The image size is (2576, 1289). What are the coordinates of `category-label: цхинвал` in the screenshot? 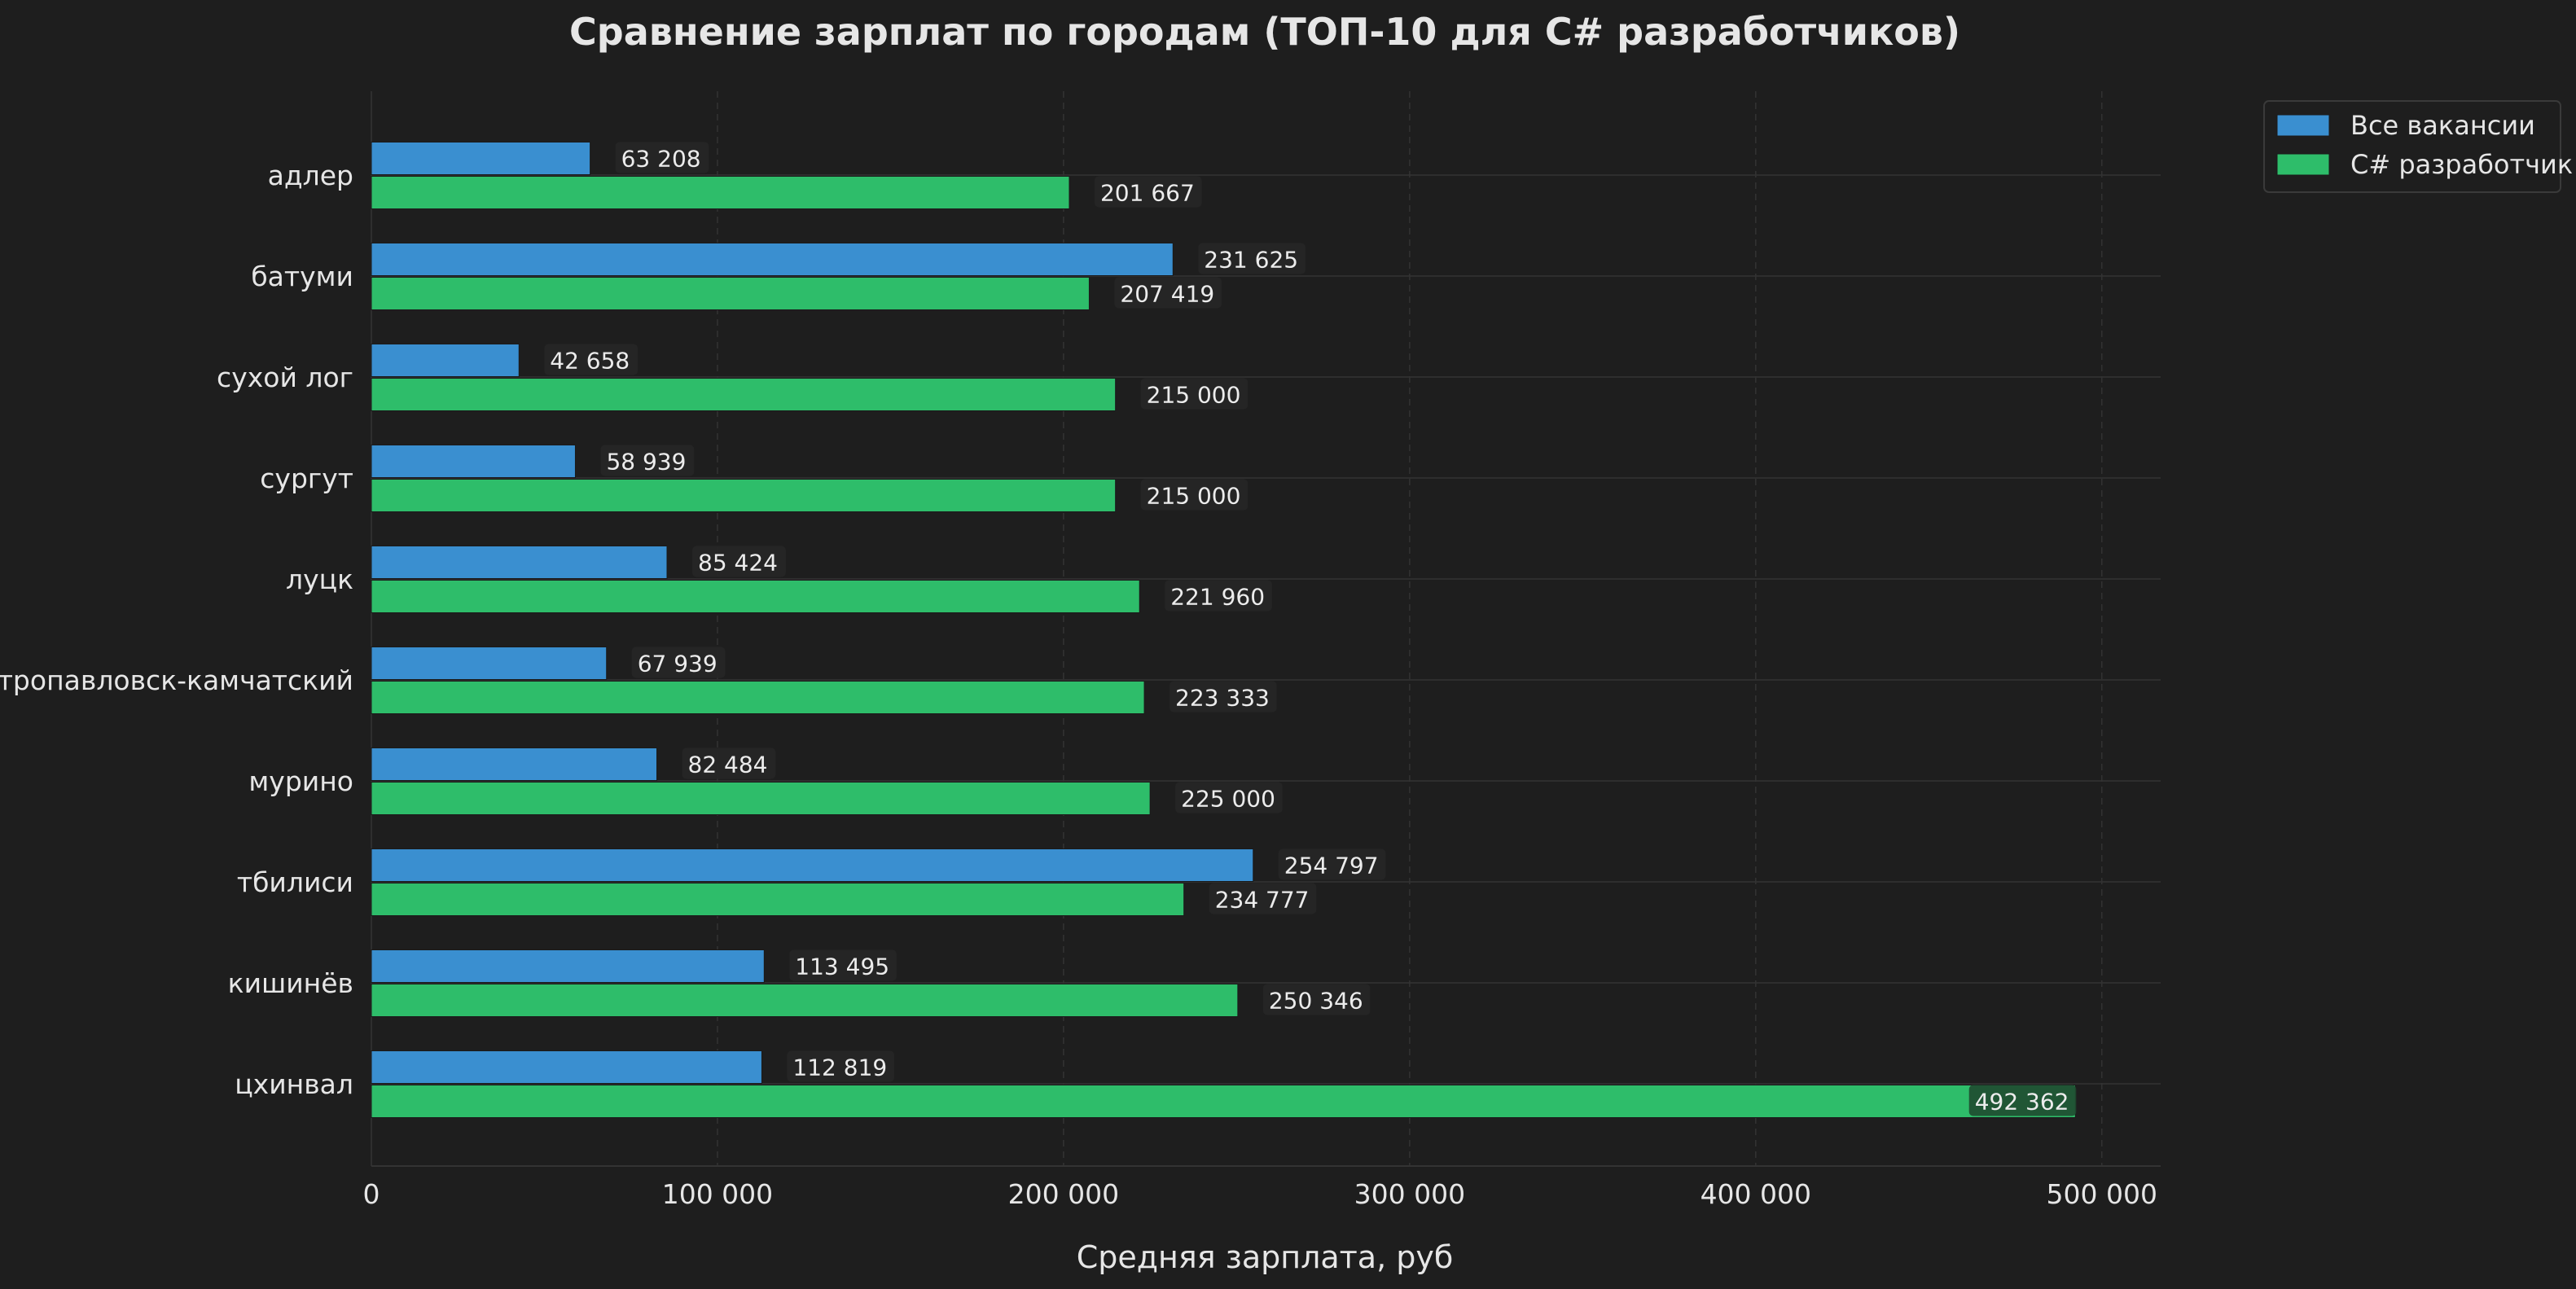 It's located at (294, 1084).